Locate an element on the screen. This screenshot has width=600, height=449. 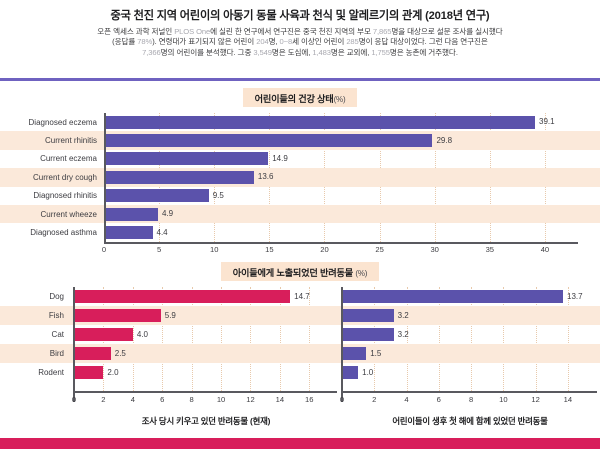
stat-response-rate: 78% is located at coordinates (145, 42).